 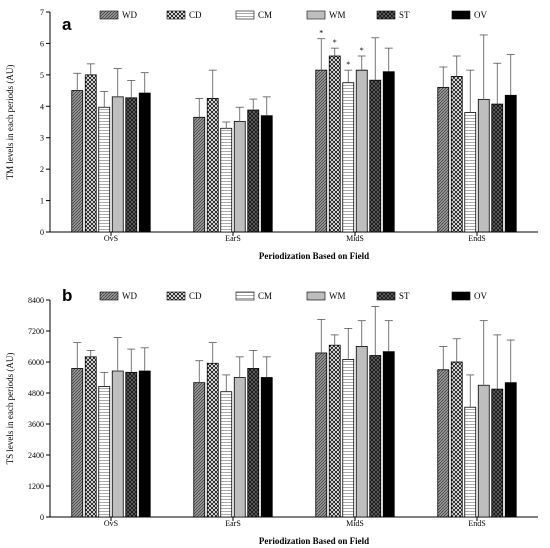 What do you see at coordinates (195, 296) in the screenshot?
I see `legend-label: CD` at bounding box center [195, 296].